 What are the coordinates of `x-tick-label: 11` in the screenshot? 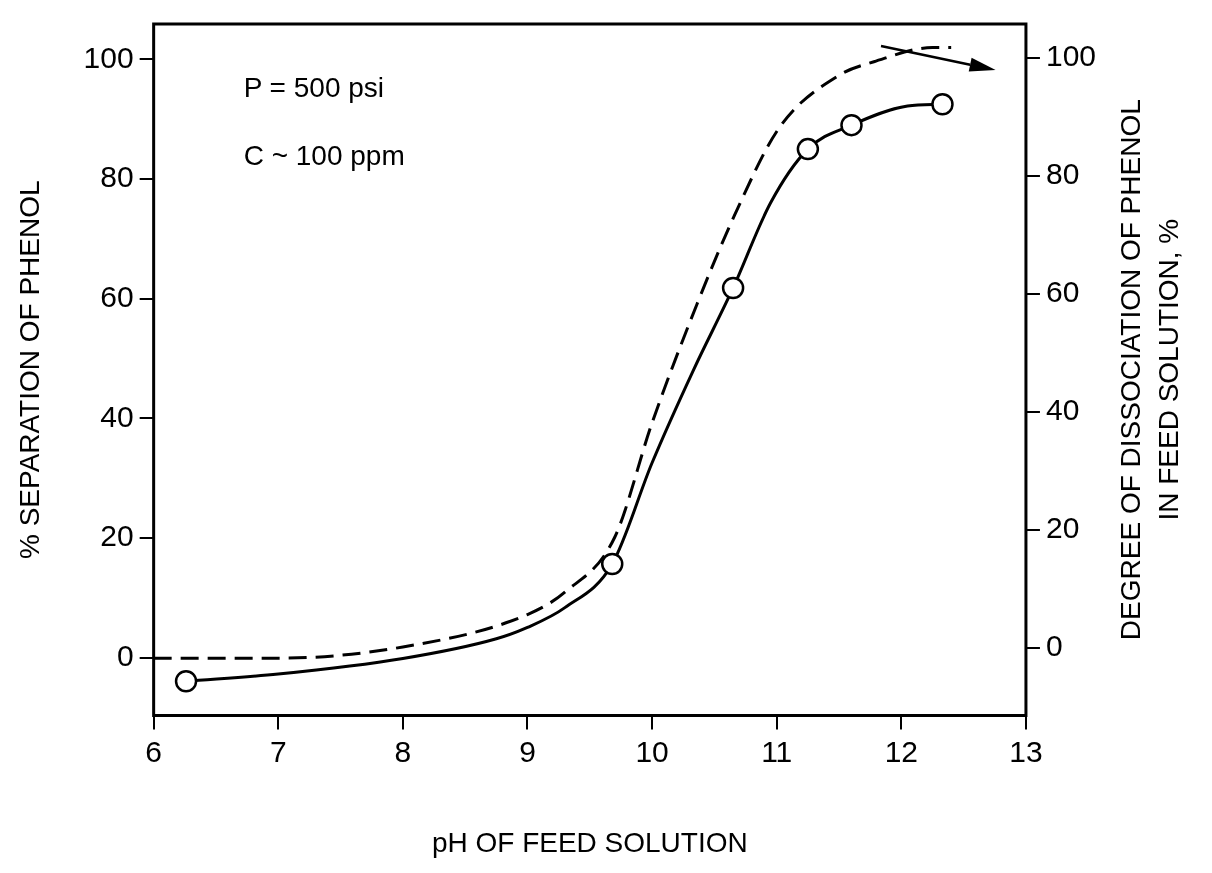 It's located at (777, 751).